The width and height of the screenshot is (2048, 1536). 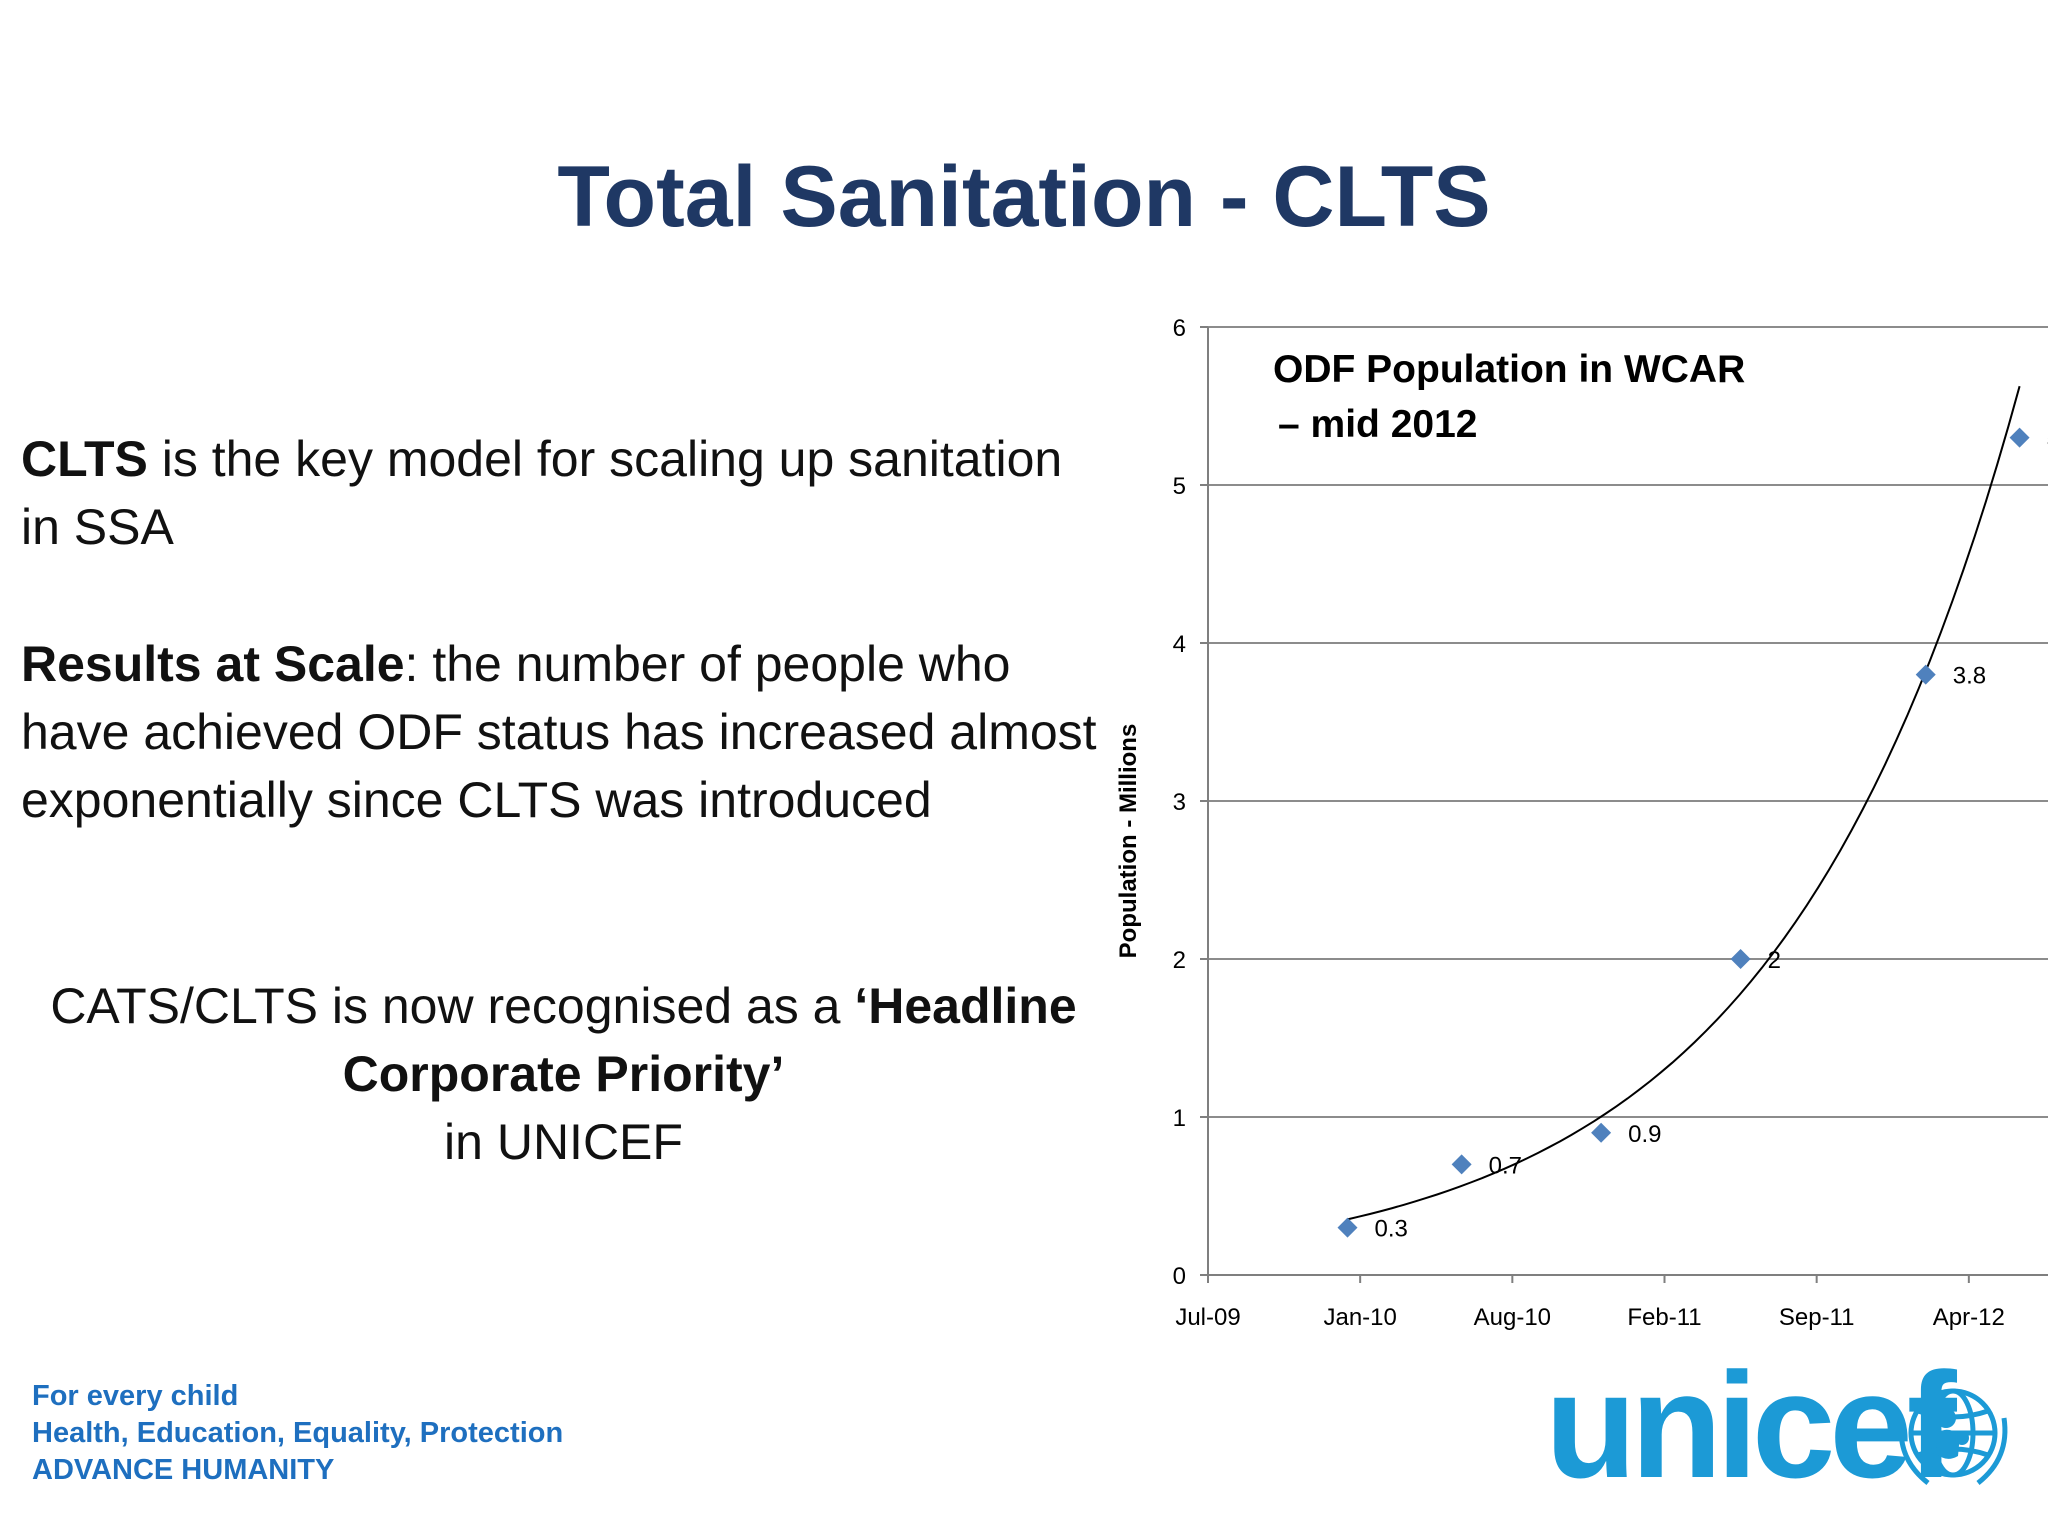 What do you see at coordinates (84, 459) in the screenshot?
I see `clts-bold: CLTS` at bounding box center [84, 459].